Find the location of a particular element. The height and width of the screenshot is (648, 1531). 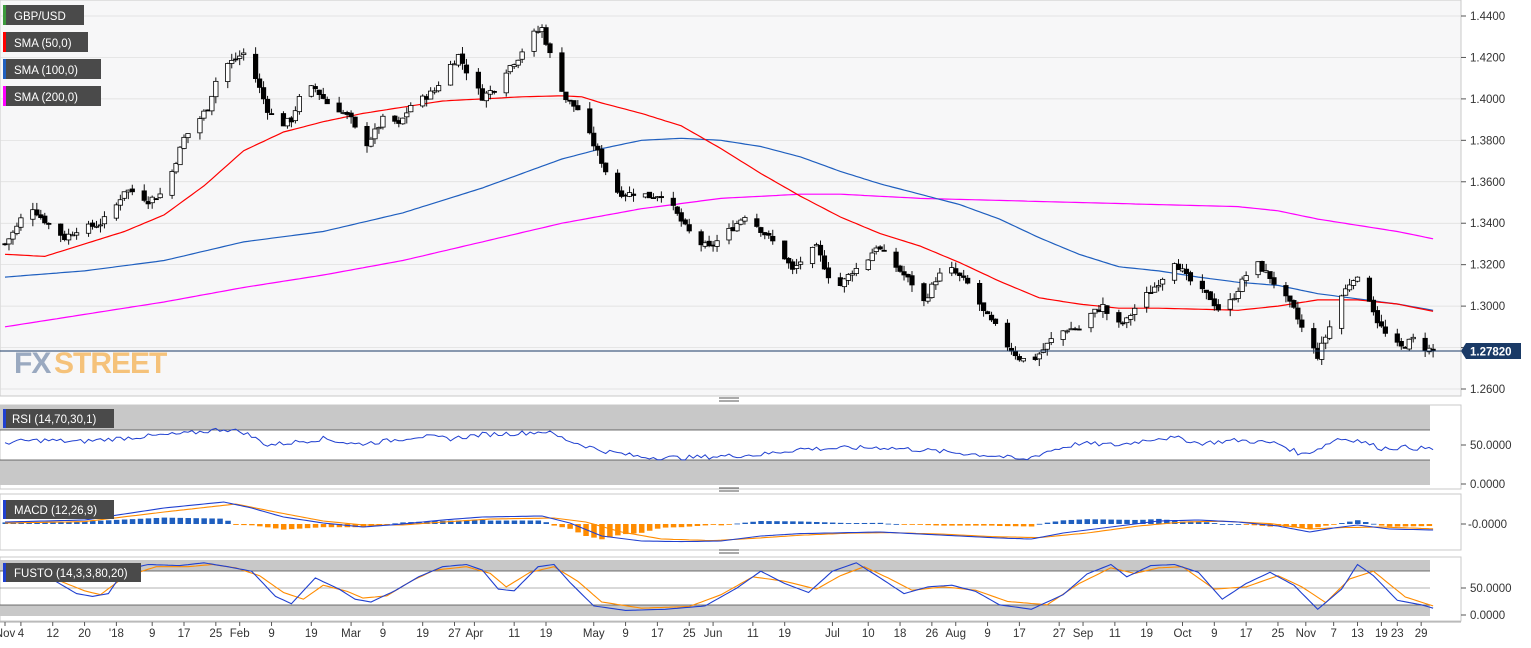

fusto-k-line is located at coordinates (719, 586).